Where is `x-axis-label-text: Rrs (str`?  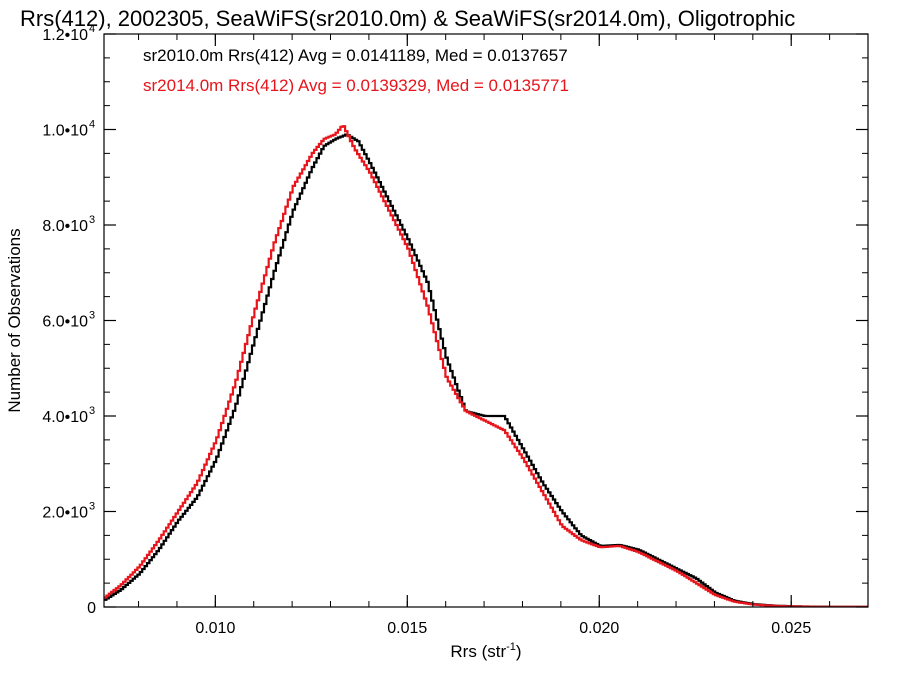
x-axis-label-text: Rrs (str is located at coordinates (478, 651).